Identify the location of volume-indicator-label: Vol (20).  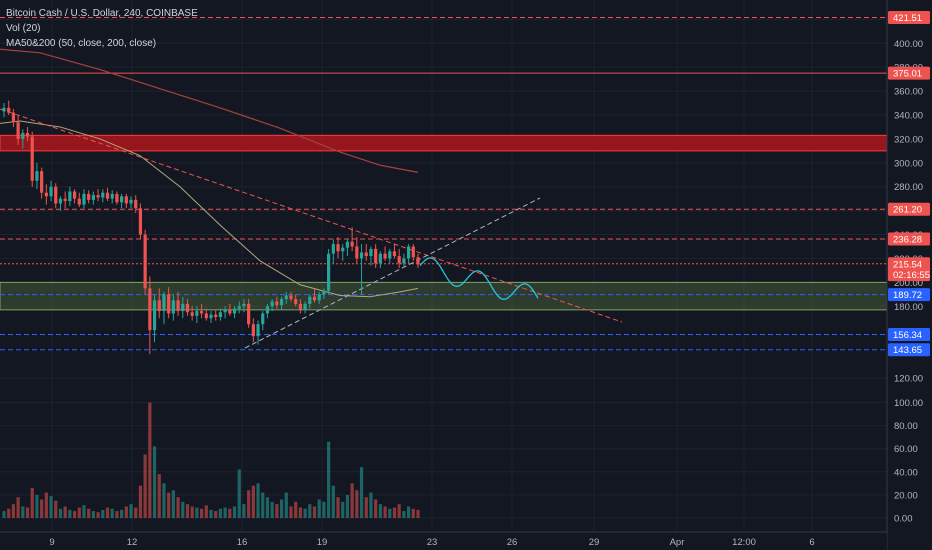
(23, 28).